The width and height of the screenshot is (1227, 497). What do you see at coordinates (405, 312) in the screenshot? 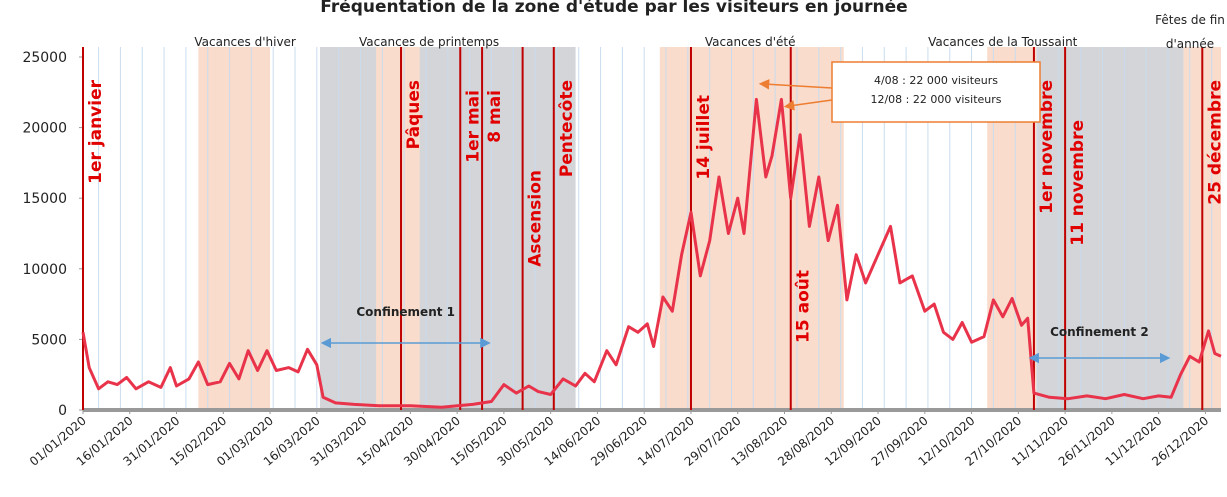
I see `confinement-label: Confinement 1` at bounding box center [405, 312].